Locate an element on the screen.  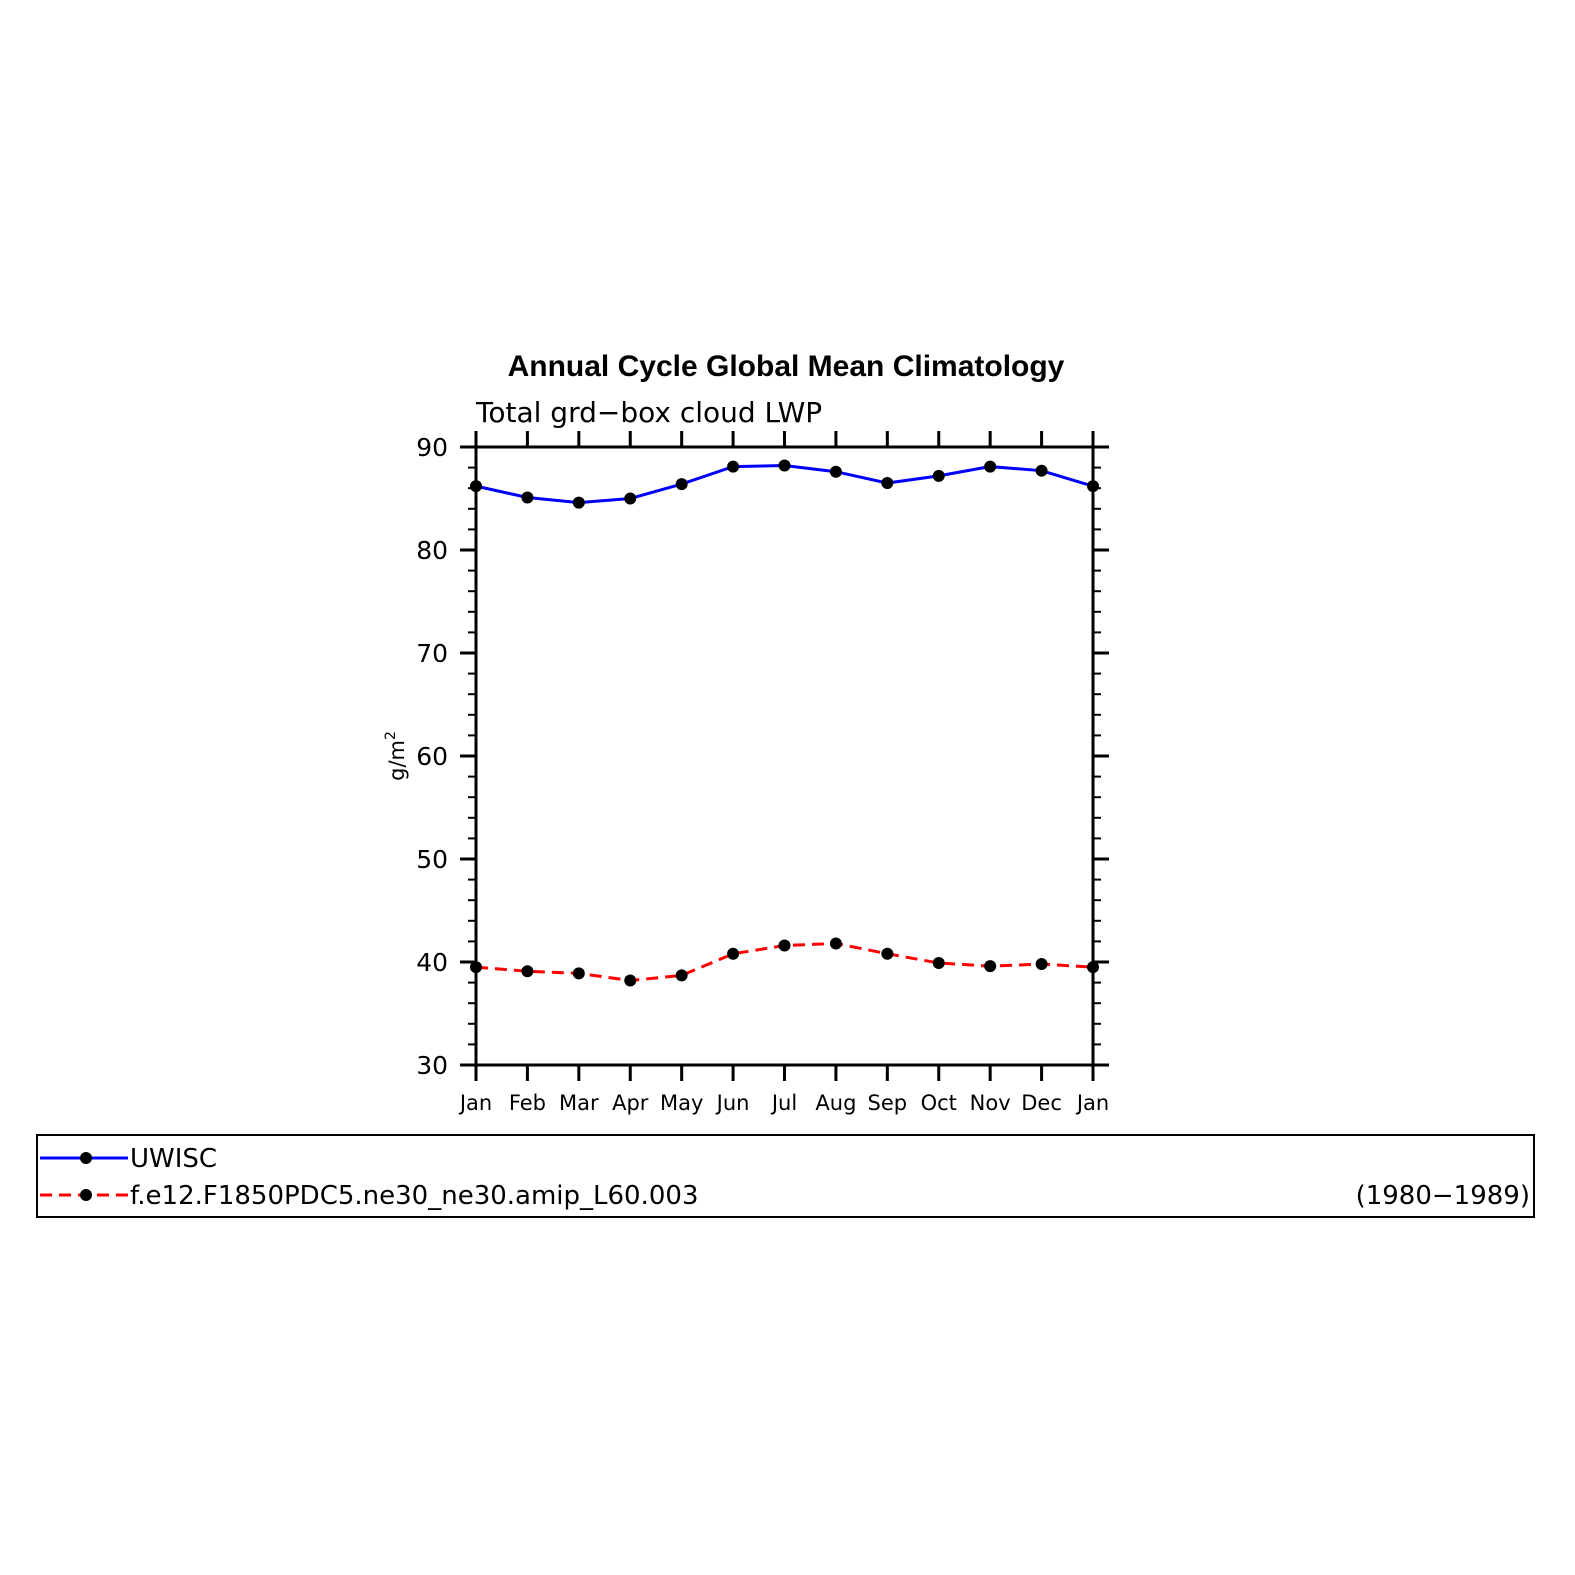
legend-box is located at coordinates (785, 1176).